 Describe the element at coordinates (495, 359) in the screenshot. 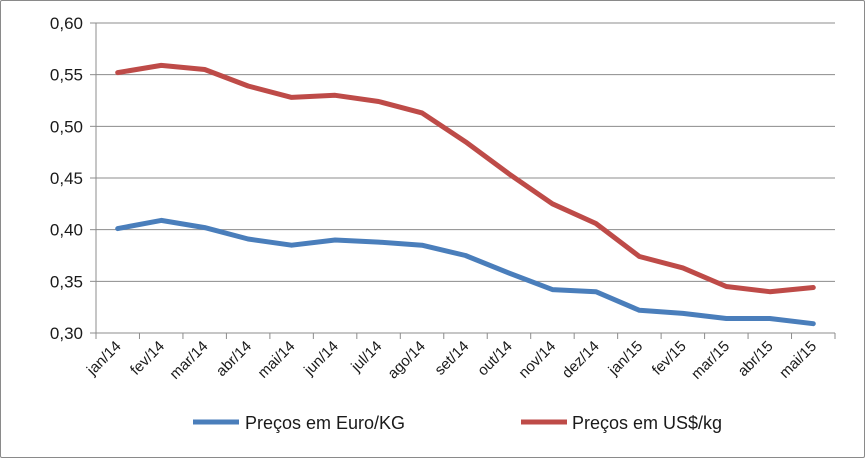

I see `x-tick-label: out/14` at that location.